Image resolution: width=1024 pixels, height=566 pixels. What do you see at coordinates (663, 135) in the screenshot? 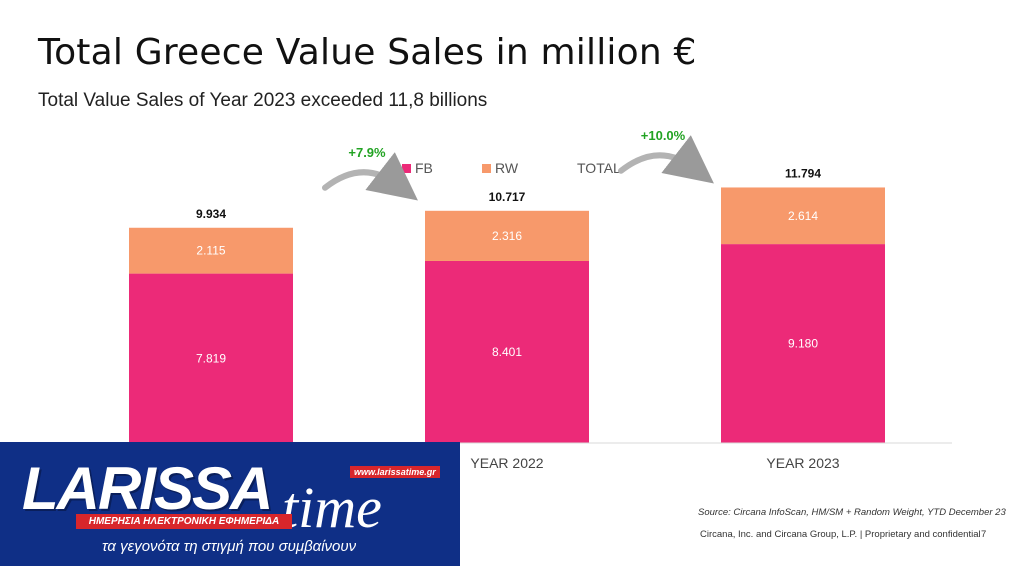
I see `growth-label-1: +10.0%` at bounding box center [663, 135].